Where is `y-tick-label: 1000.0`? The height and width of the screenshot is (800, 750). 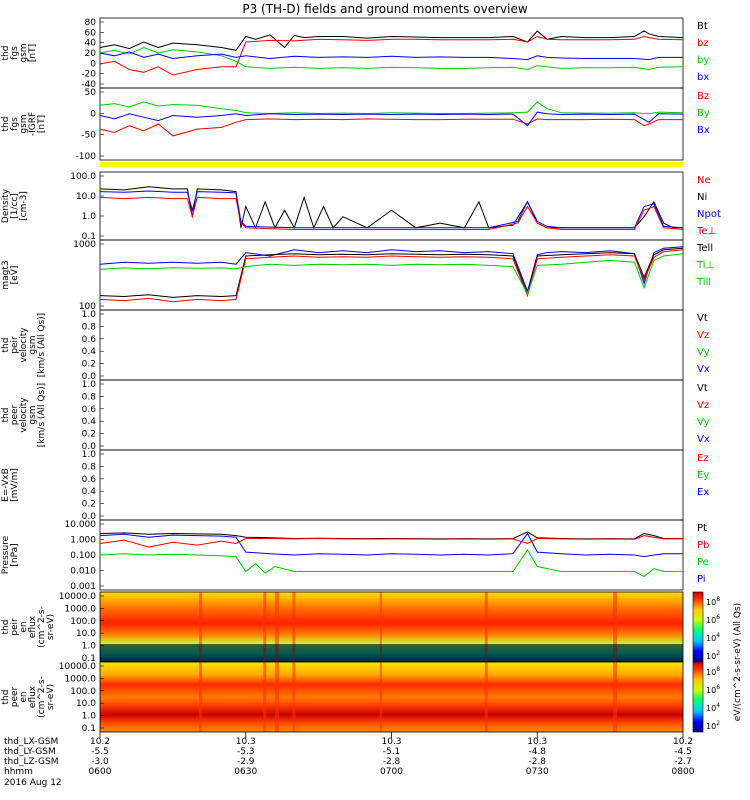 y-tick-label: 1000.0 is located at coordinates (81, 679).